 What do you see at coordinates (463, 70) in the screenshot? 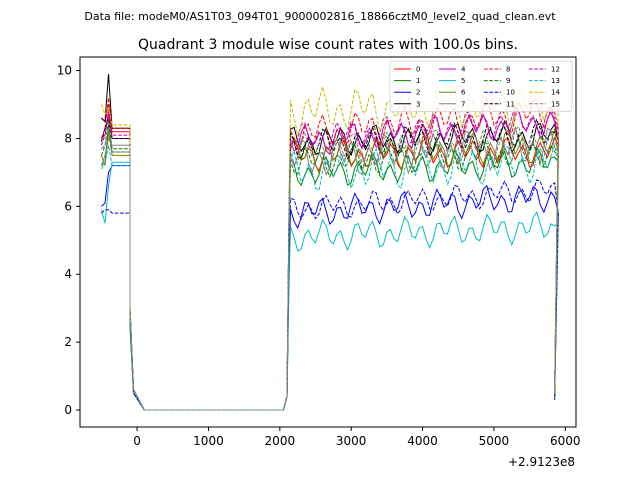
I see `legend-label-4: 4` at bounding box center [463, 70].